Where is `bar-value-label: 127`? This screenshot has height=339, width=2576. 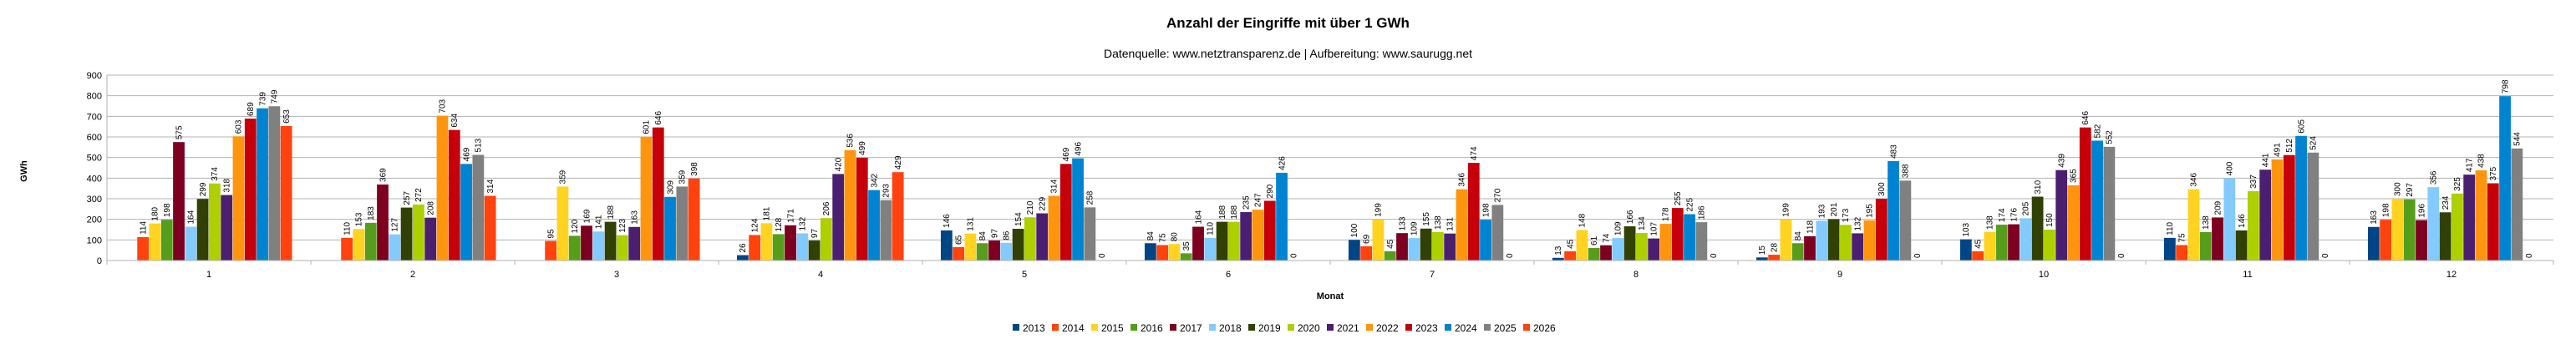
bar-value-label: 127 is located at coordinates (395, 225).